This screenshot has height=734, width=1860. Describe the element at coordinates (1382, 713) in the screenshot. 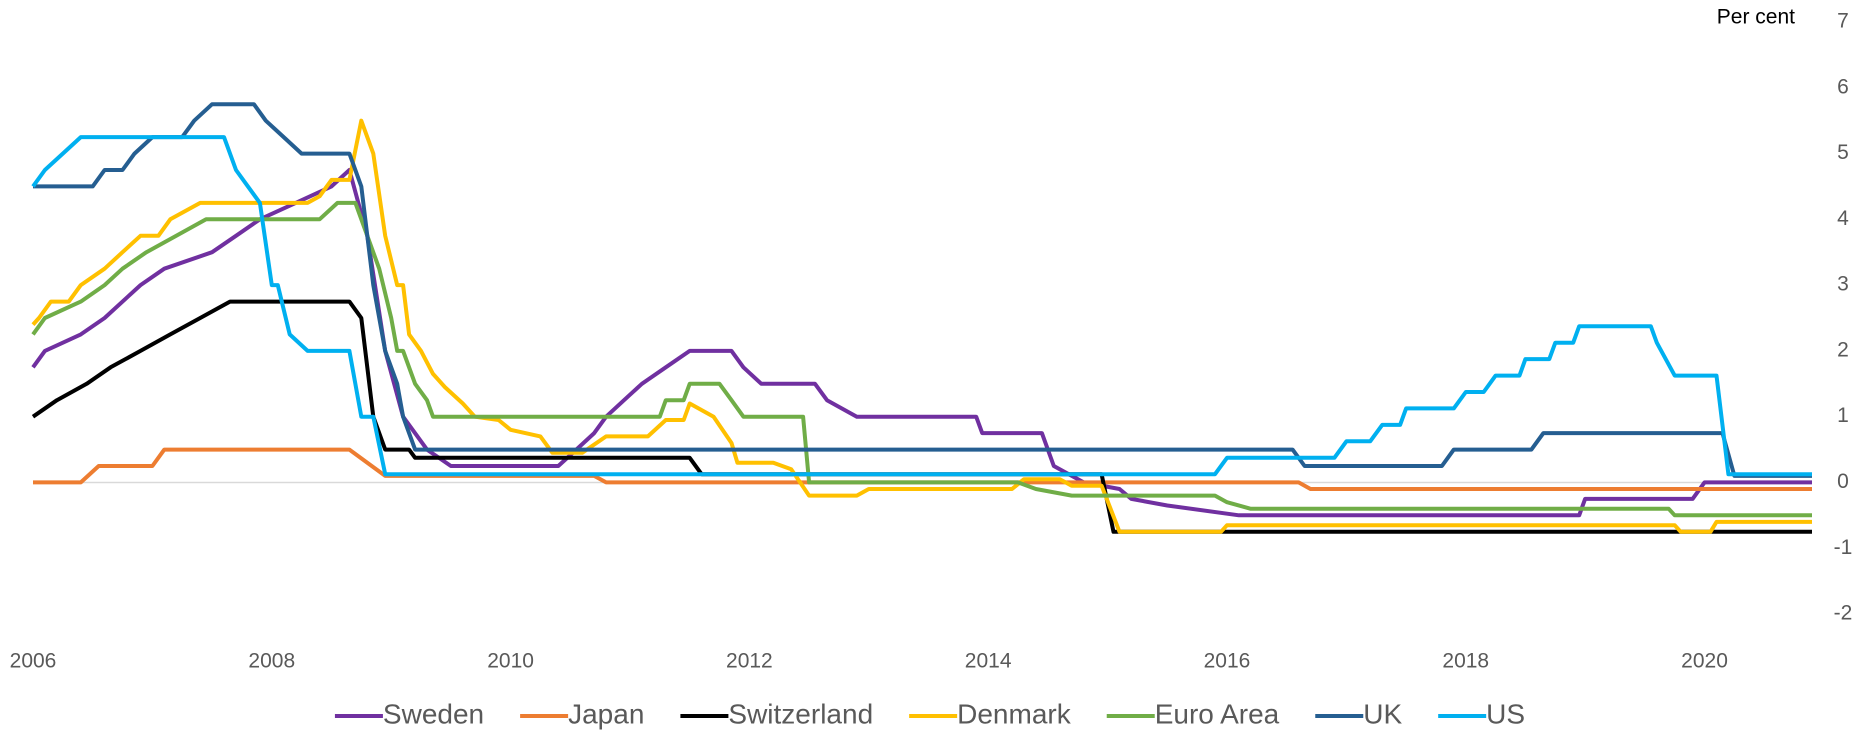

I see `legend-label: UK` at that location.